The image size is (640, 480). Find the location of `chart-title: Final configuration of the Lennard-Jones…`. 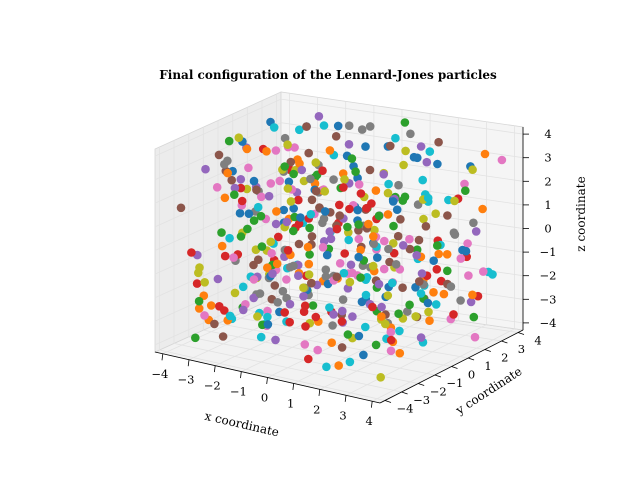

chart-title: Final configuration of the Lennard-Jones… is located at coordinates (328, 75).